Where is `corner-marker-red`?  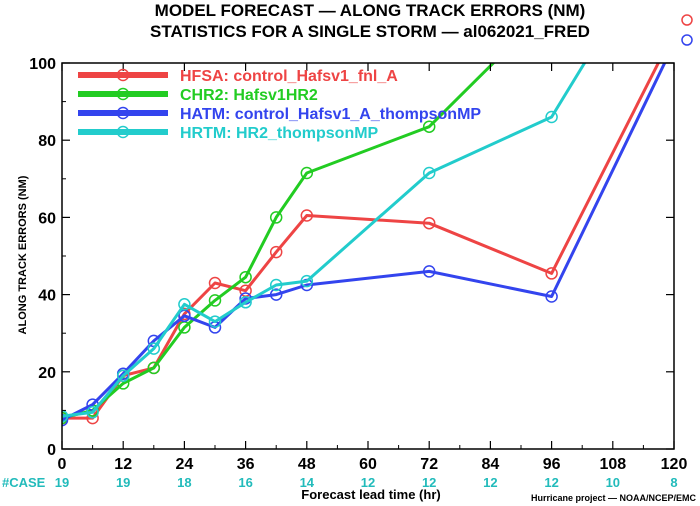
corner-marker-red is located at coordinates (687, 20).